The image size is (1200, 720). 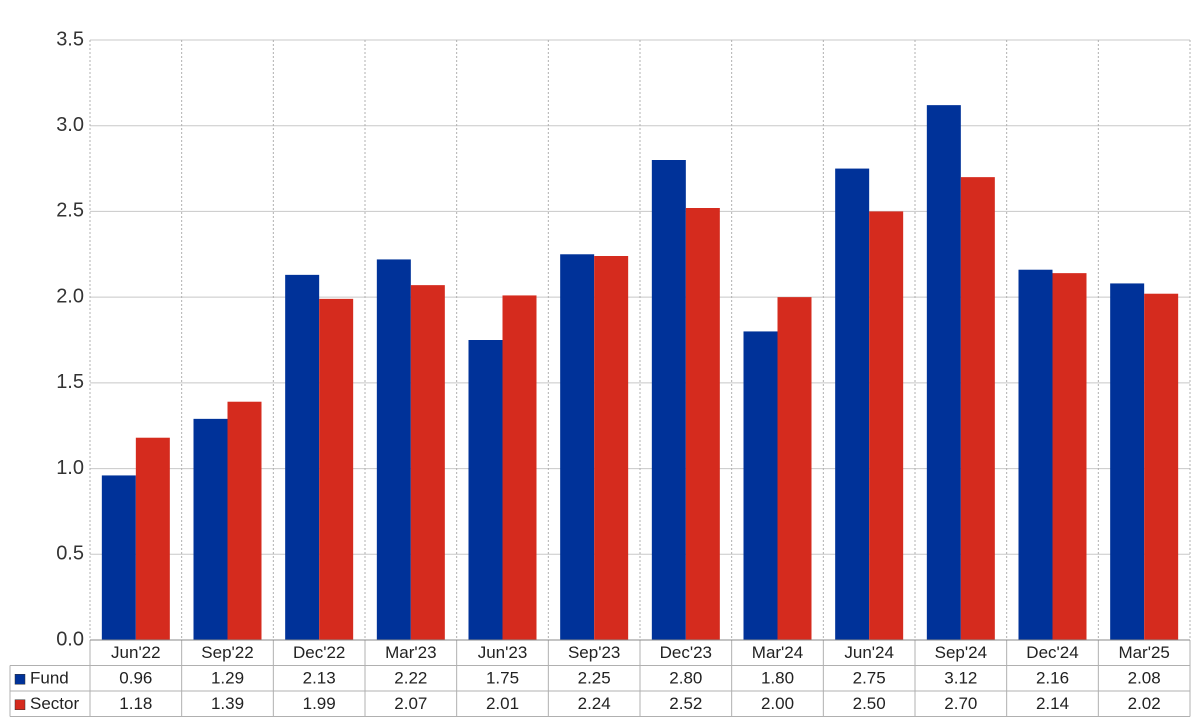 I want to click on y-tick-label: 2.5, so click(x=70, y=211).